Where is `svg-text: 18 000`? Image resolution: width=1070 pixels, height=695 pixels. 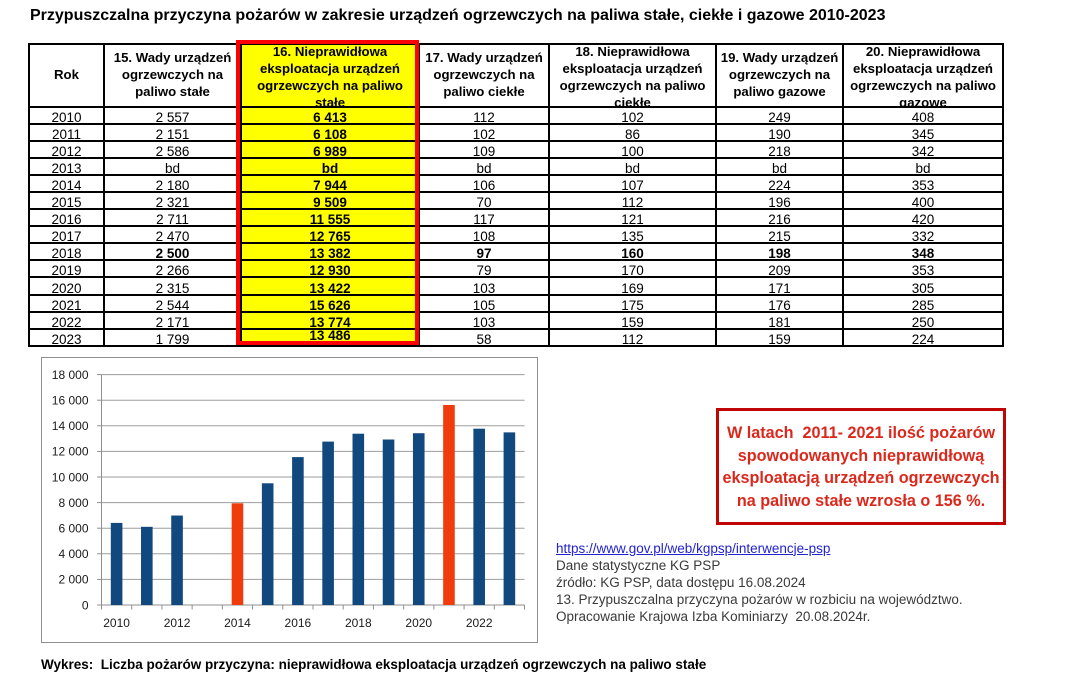 svg-text: 18 000 is located at coordinates (70, 375).